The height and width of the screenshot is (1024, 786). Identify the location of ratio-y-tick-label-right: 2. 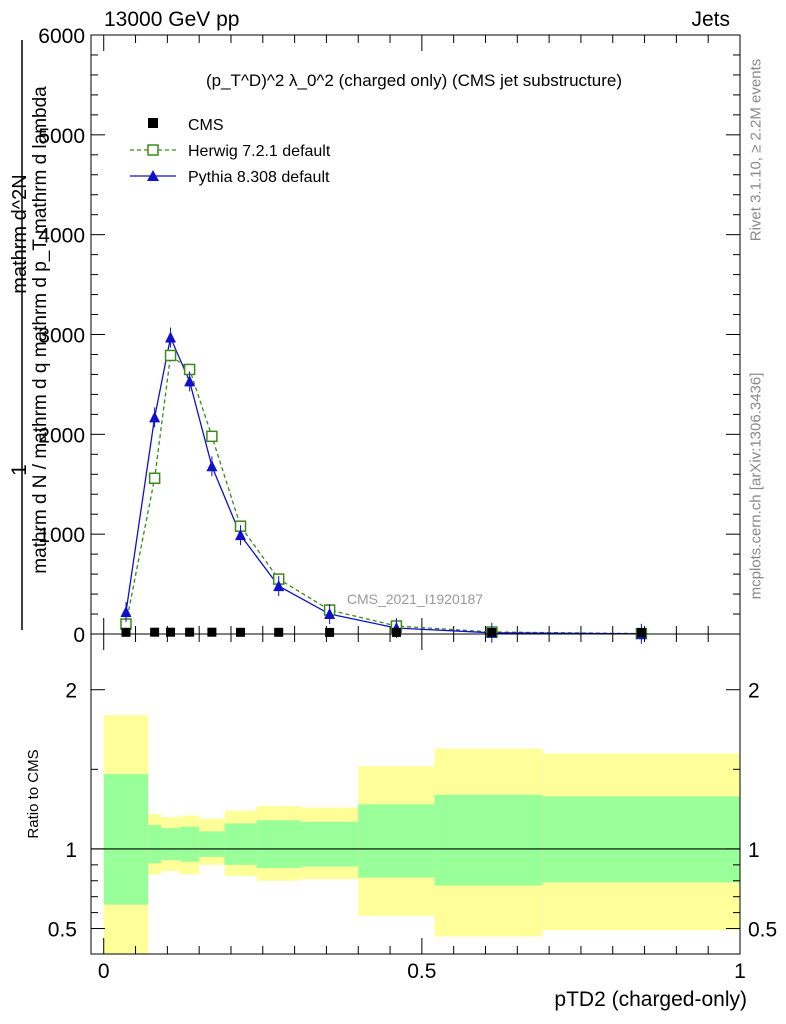
(754, 691).